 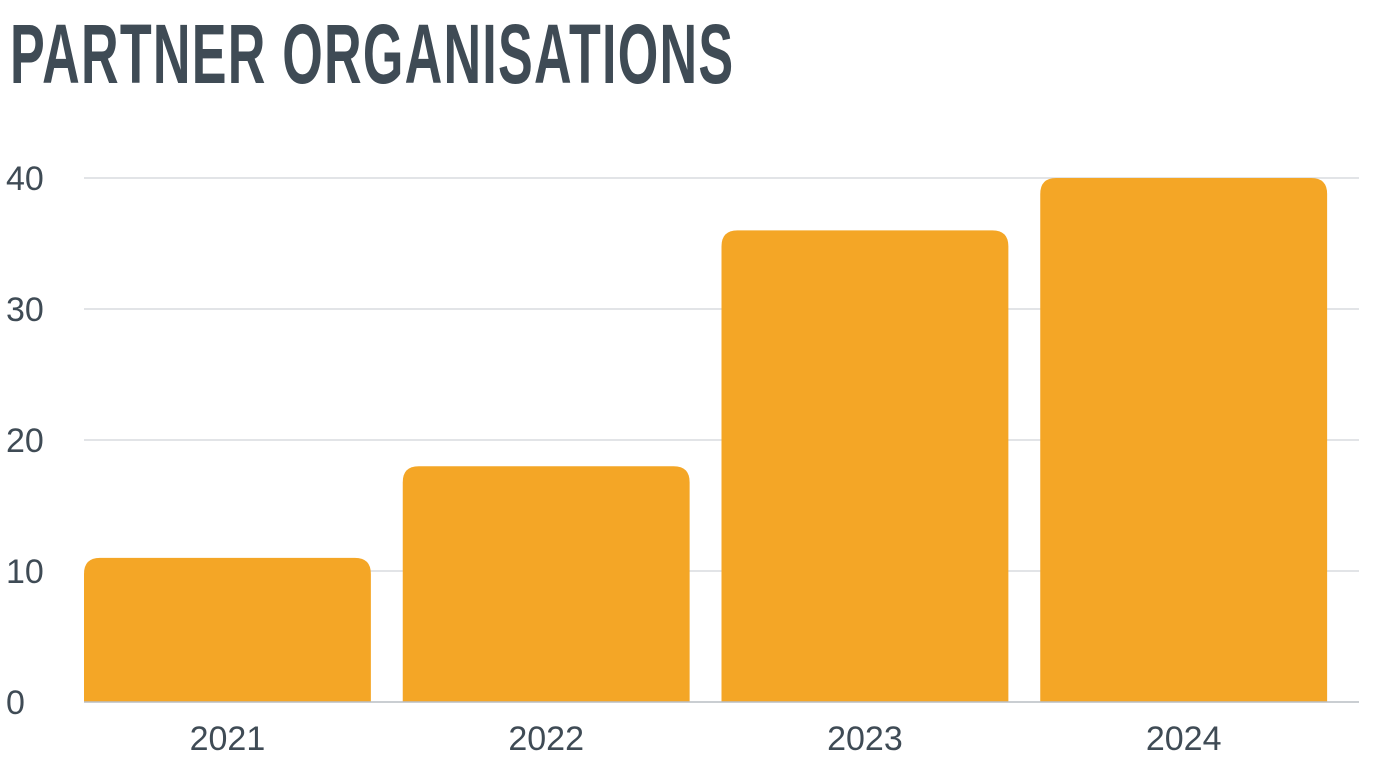 I want to click on bar-2021, so click(x=227, y=629).